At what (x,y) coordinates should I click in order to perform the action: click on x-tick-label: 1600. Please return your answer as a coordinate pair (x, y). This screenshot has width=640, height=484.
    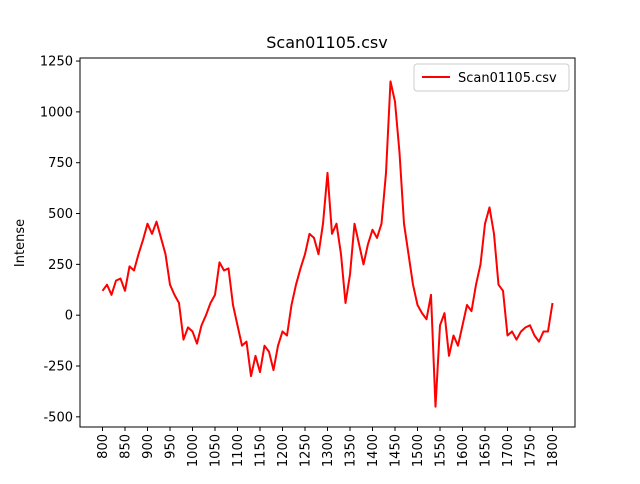
    Looking at the image, I should click on (463, 450).